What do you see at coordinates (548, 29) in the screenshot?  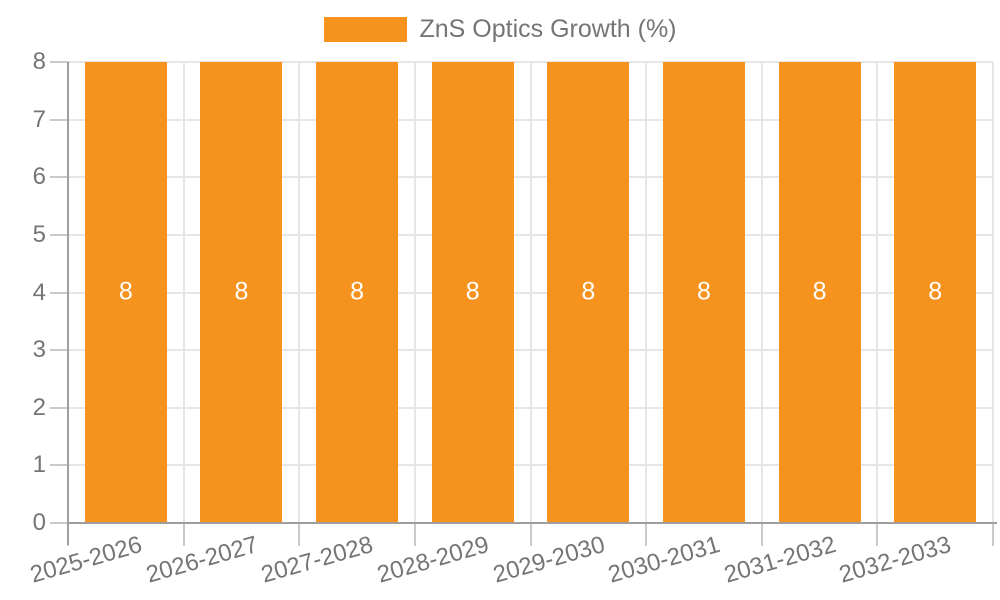 I see `legend-label: ZnS Optics Growth (%)` at bounding box center [548, 29].